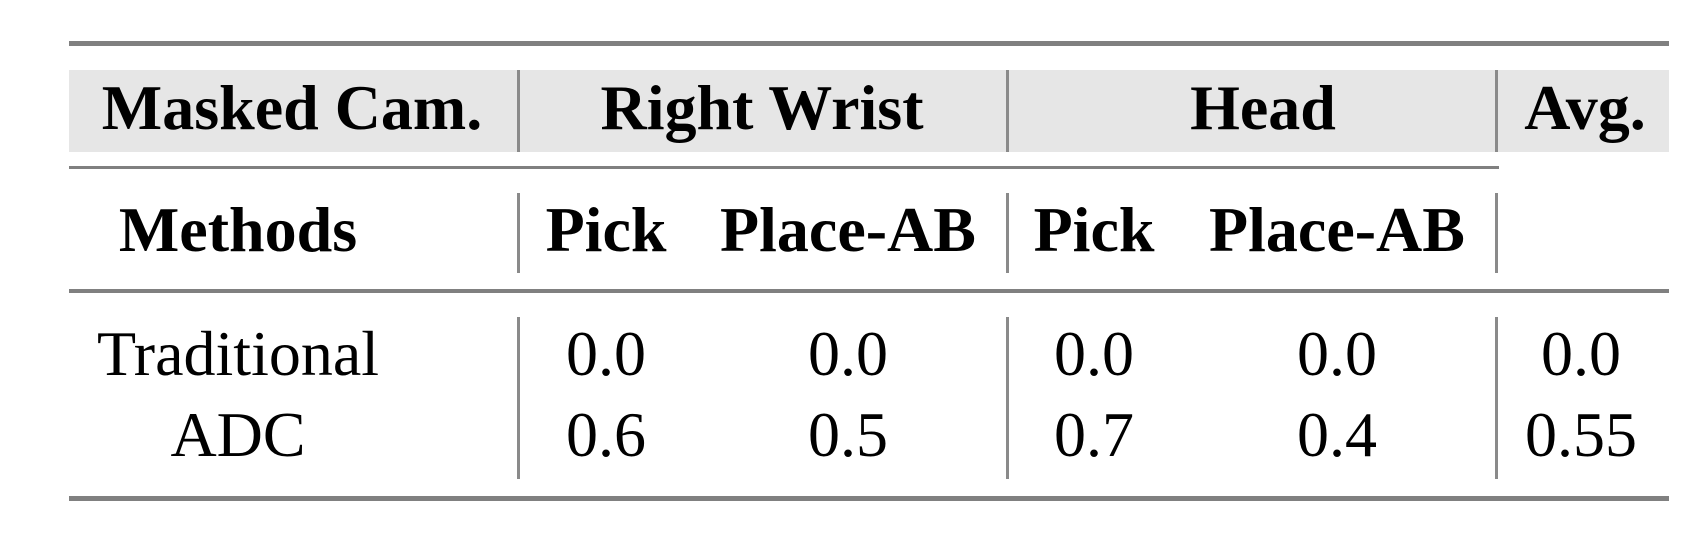 This screenshot has width=1698, height=536. Describe the element at coordinates (1337, 434) in the screenshot. I see `cell: 0.4` at that location.